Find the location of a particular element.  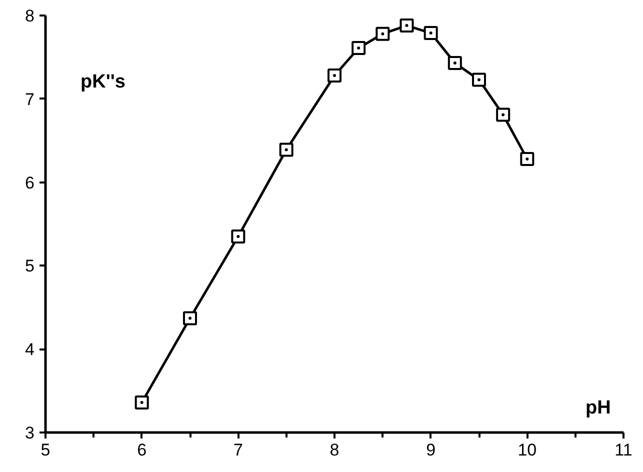

x-tick-label: 6 is located at coordinates (142, 450).